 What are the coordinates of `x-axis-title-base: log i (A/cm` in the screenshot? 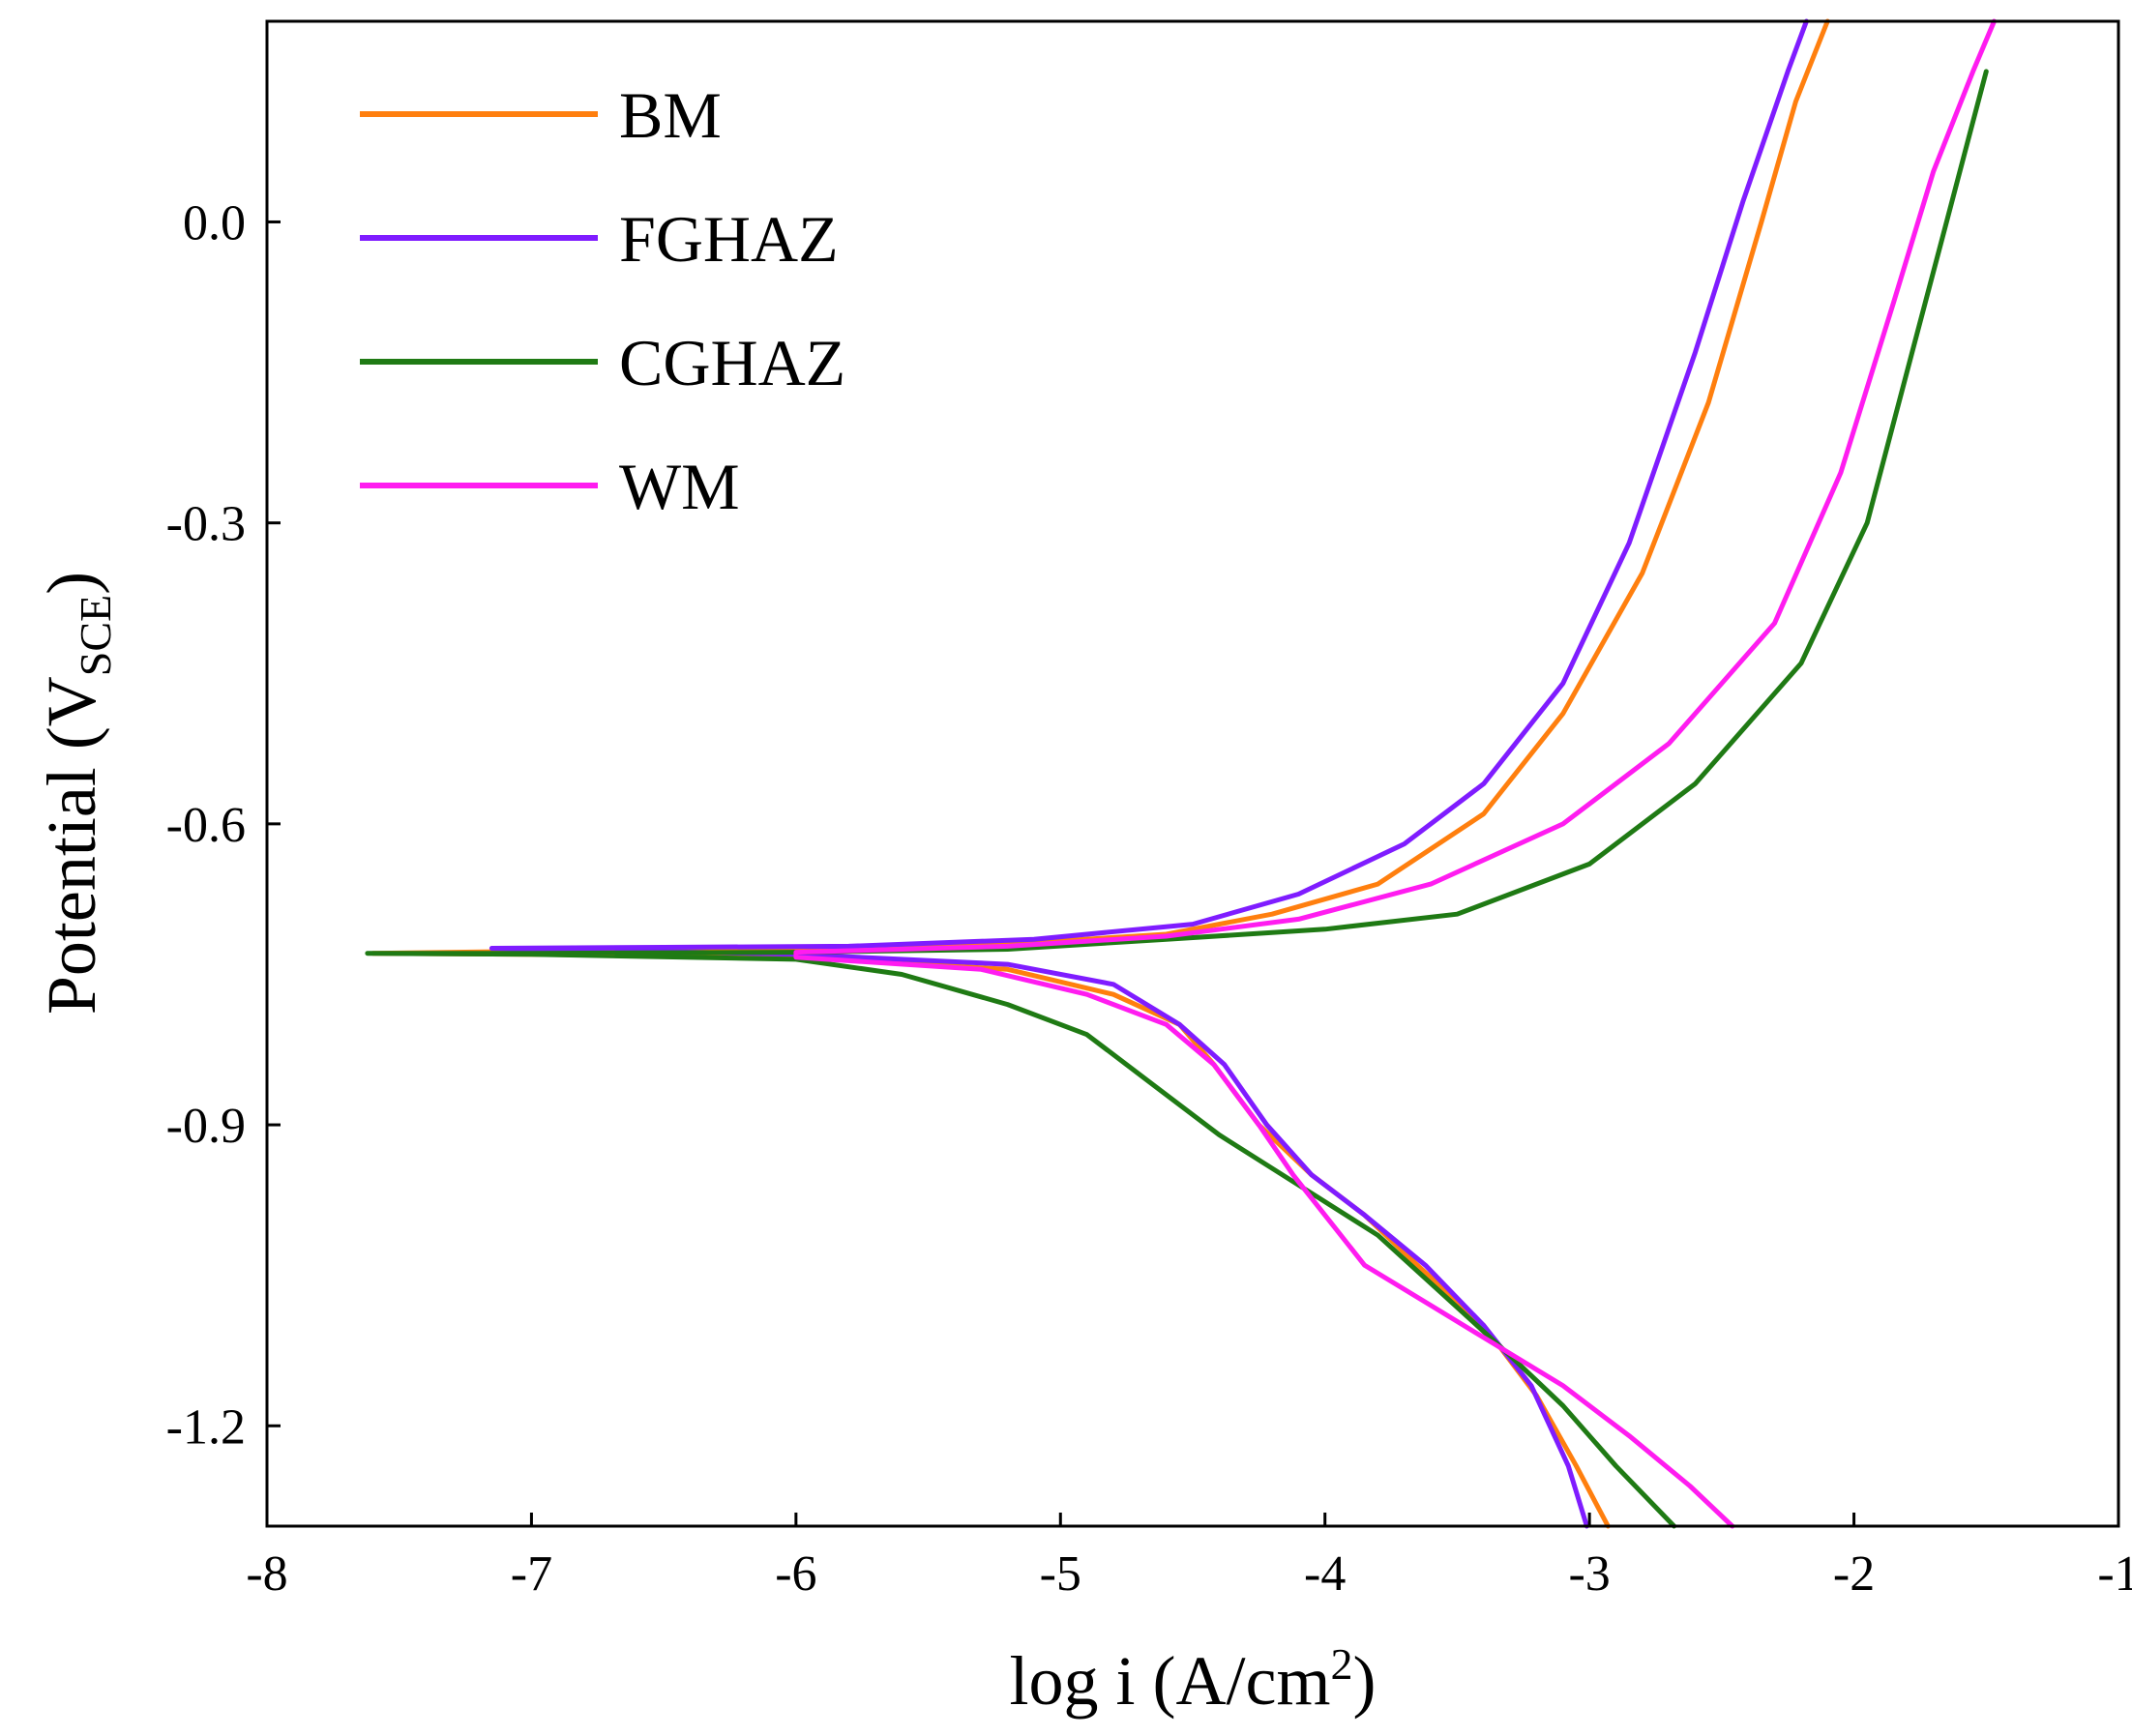 It's located at (1170, 1681).